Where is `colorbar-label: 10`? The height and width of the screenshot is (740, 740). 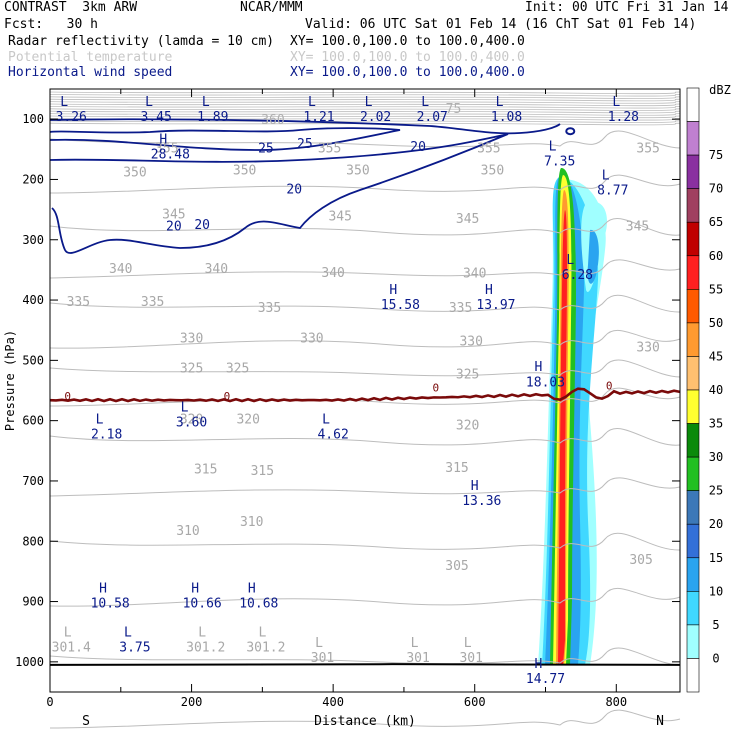
colorbar-label: 10 is located at coordinates (716, 591).